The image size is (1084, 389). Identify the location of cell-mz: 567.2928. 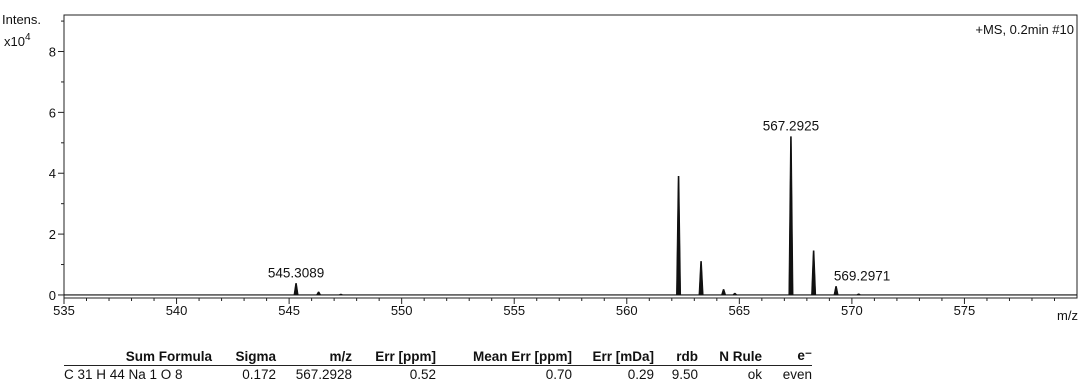
(323, 374).